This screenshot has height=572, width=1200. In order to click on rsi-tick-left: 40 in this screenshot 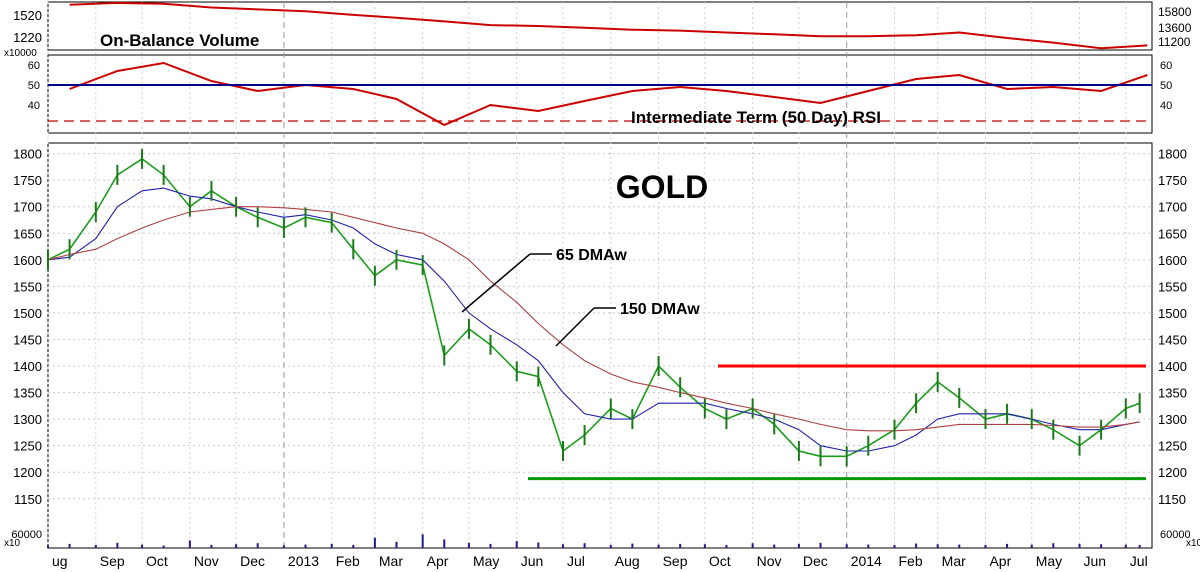, I will do `click(34, 106)`.